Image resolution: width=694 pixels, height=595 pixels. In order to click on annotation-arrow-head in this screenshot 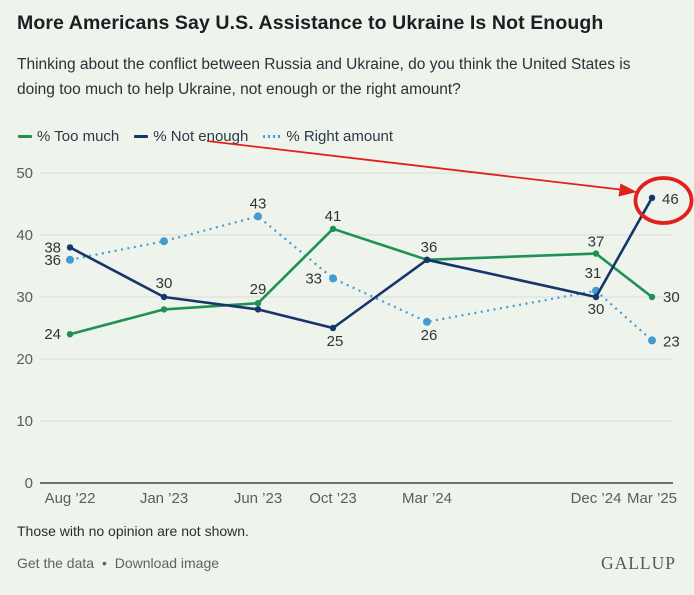, I will do `click(627, 190)`.